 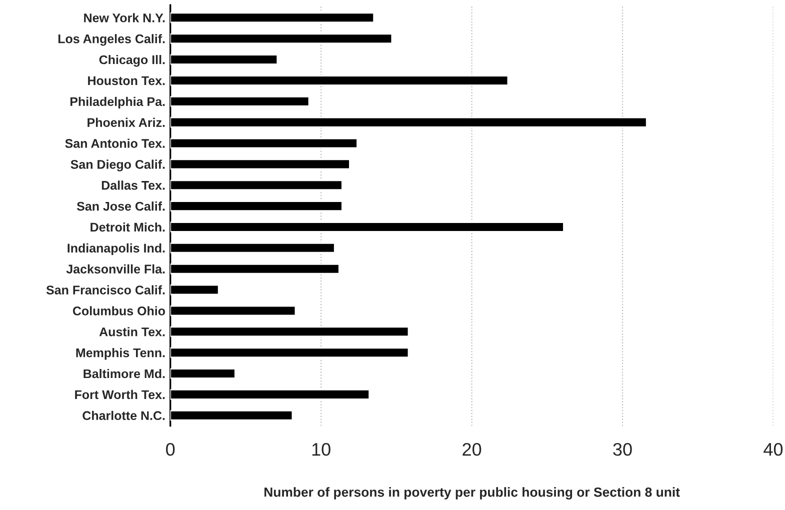 I want to click on y-tick-label: Columbus Ohio, so click(x=118, y=311).